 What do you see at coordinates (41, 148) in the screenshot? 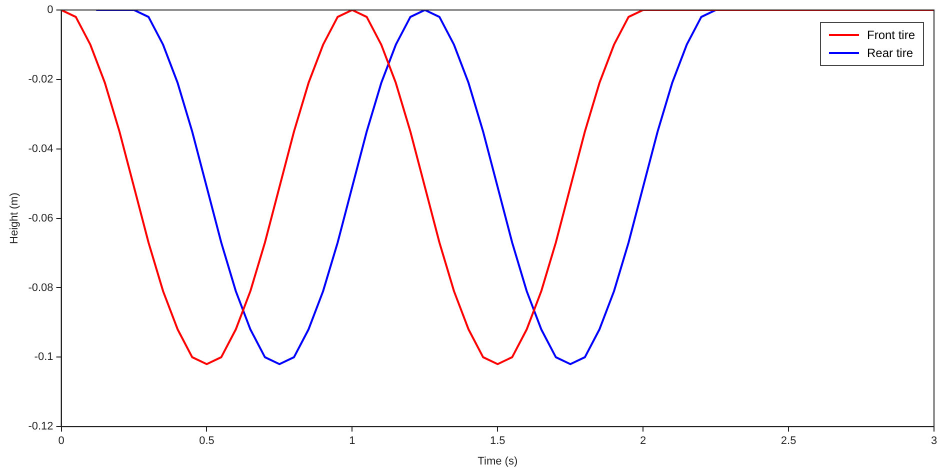
I see `y-tick-label: -0.04` at bounding box center [41, 148].